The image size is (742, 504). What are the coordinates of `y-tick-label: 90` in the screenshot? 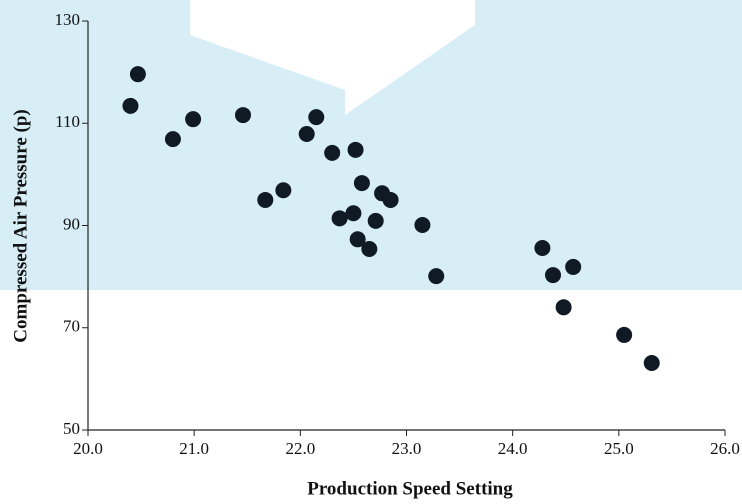 It's located at (71, 223).